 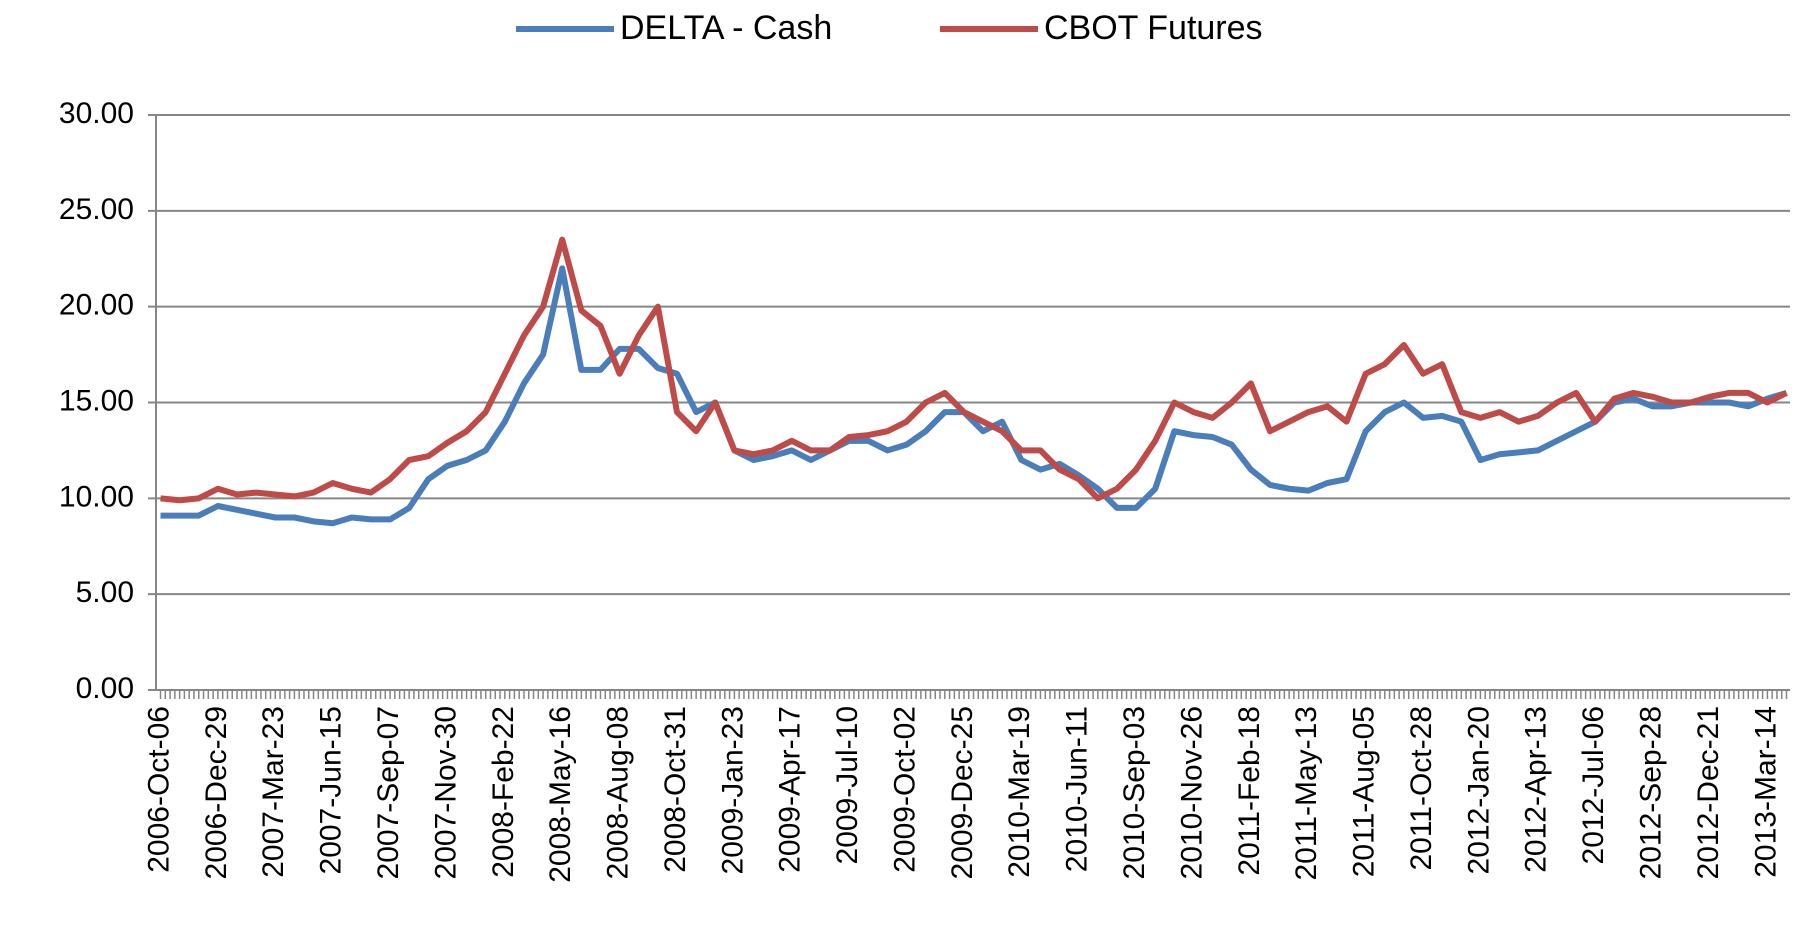 What do you see at coordinates (158, 789) in the screenshot?
I see `x-tick-label: 2006-Oct-06` at bounding box center [158, 789].